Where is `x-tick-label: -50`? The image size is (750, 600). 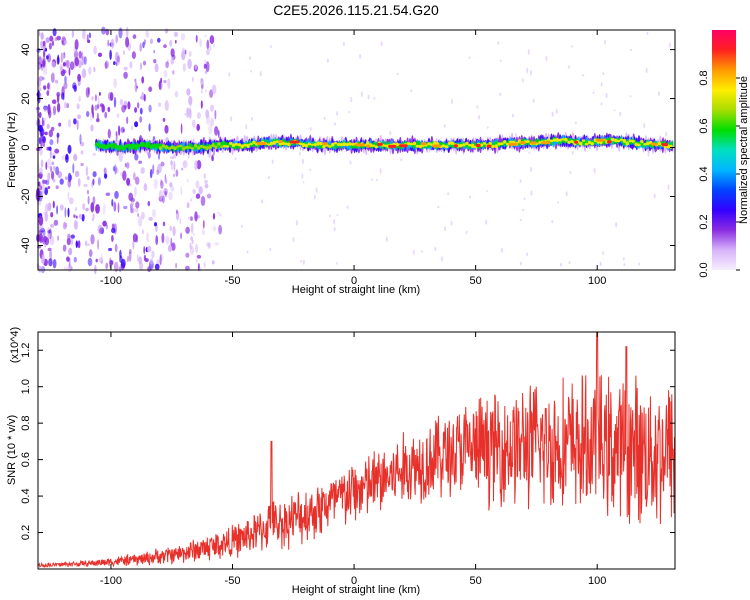 x-tick-label: -50 is located at coordinates (233, 581).